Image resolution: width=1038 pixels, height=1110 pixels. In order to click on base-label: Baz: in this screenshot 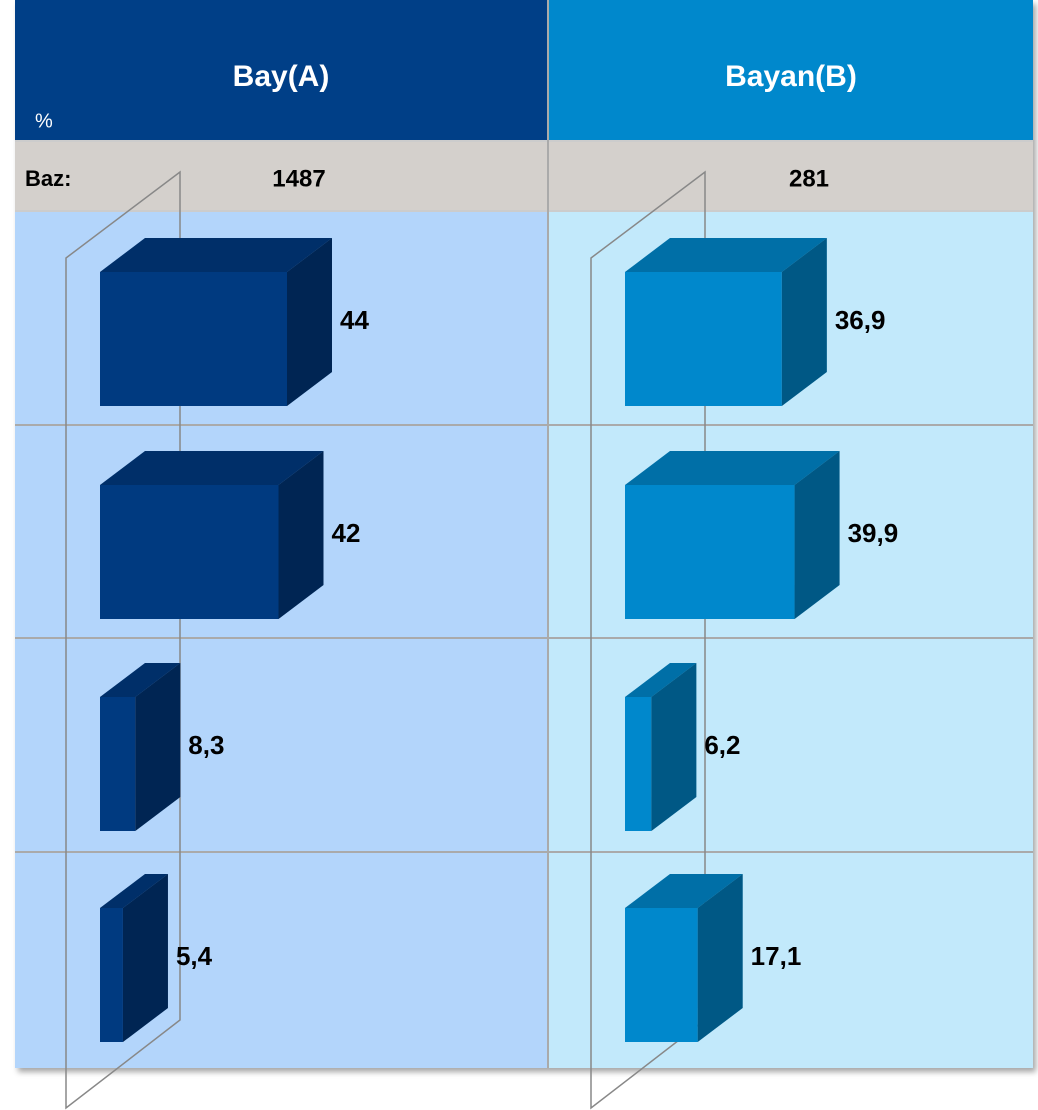, I will do `click(48, 178)`.